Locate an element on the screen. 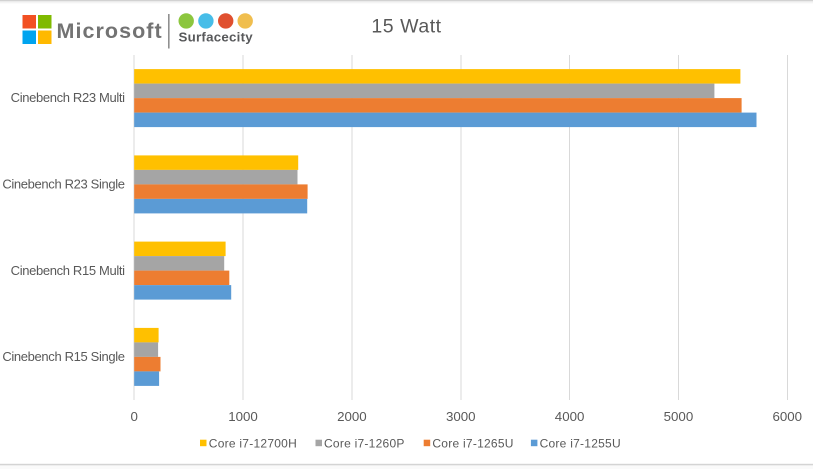  svg-text: 0 is located at coordinates (133, 416).